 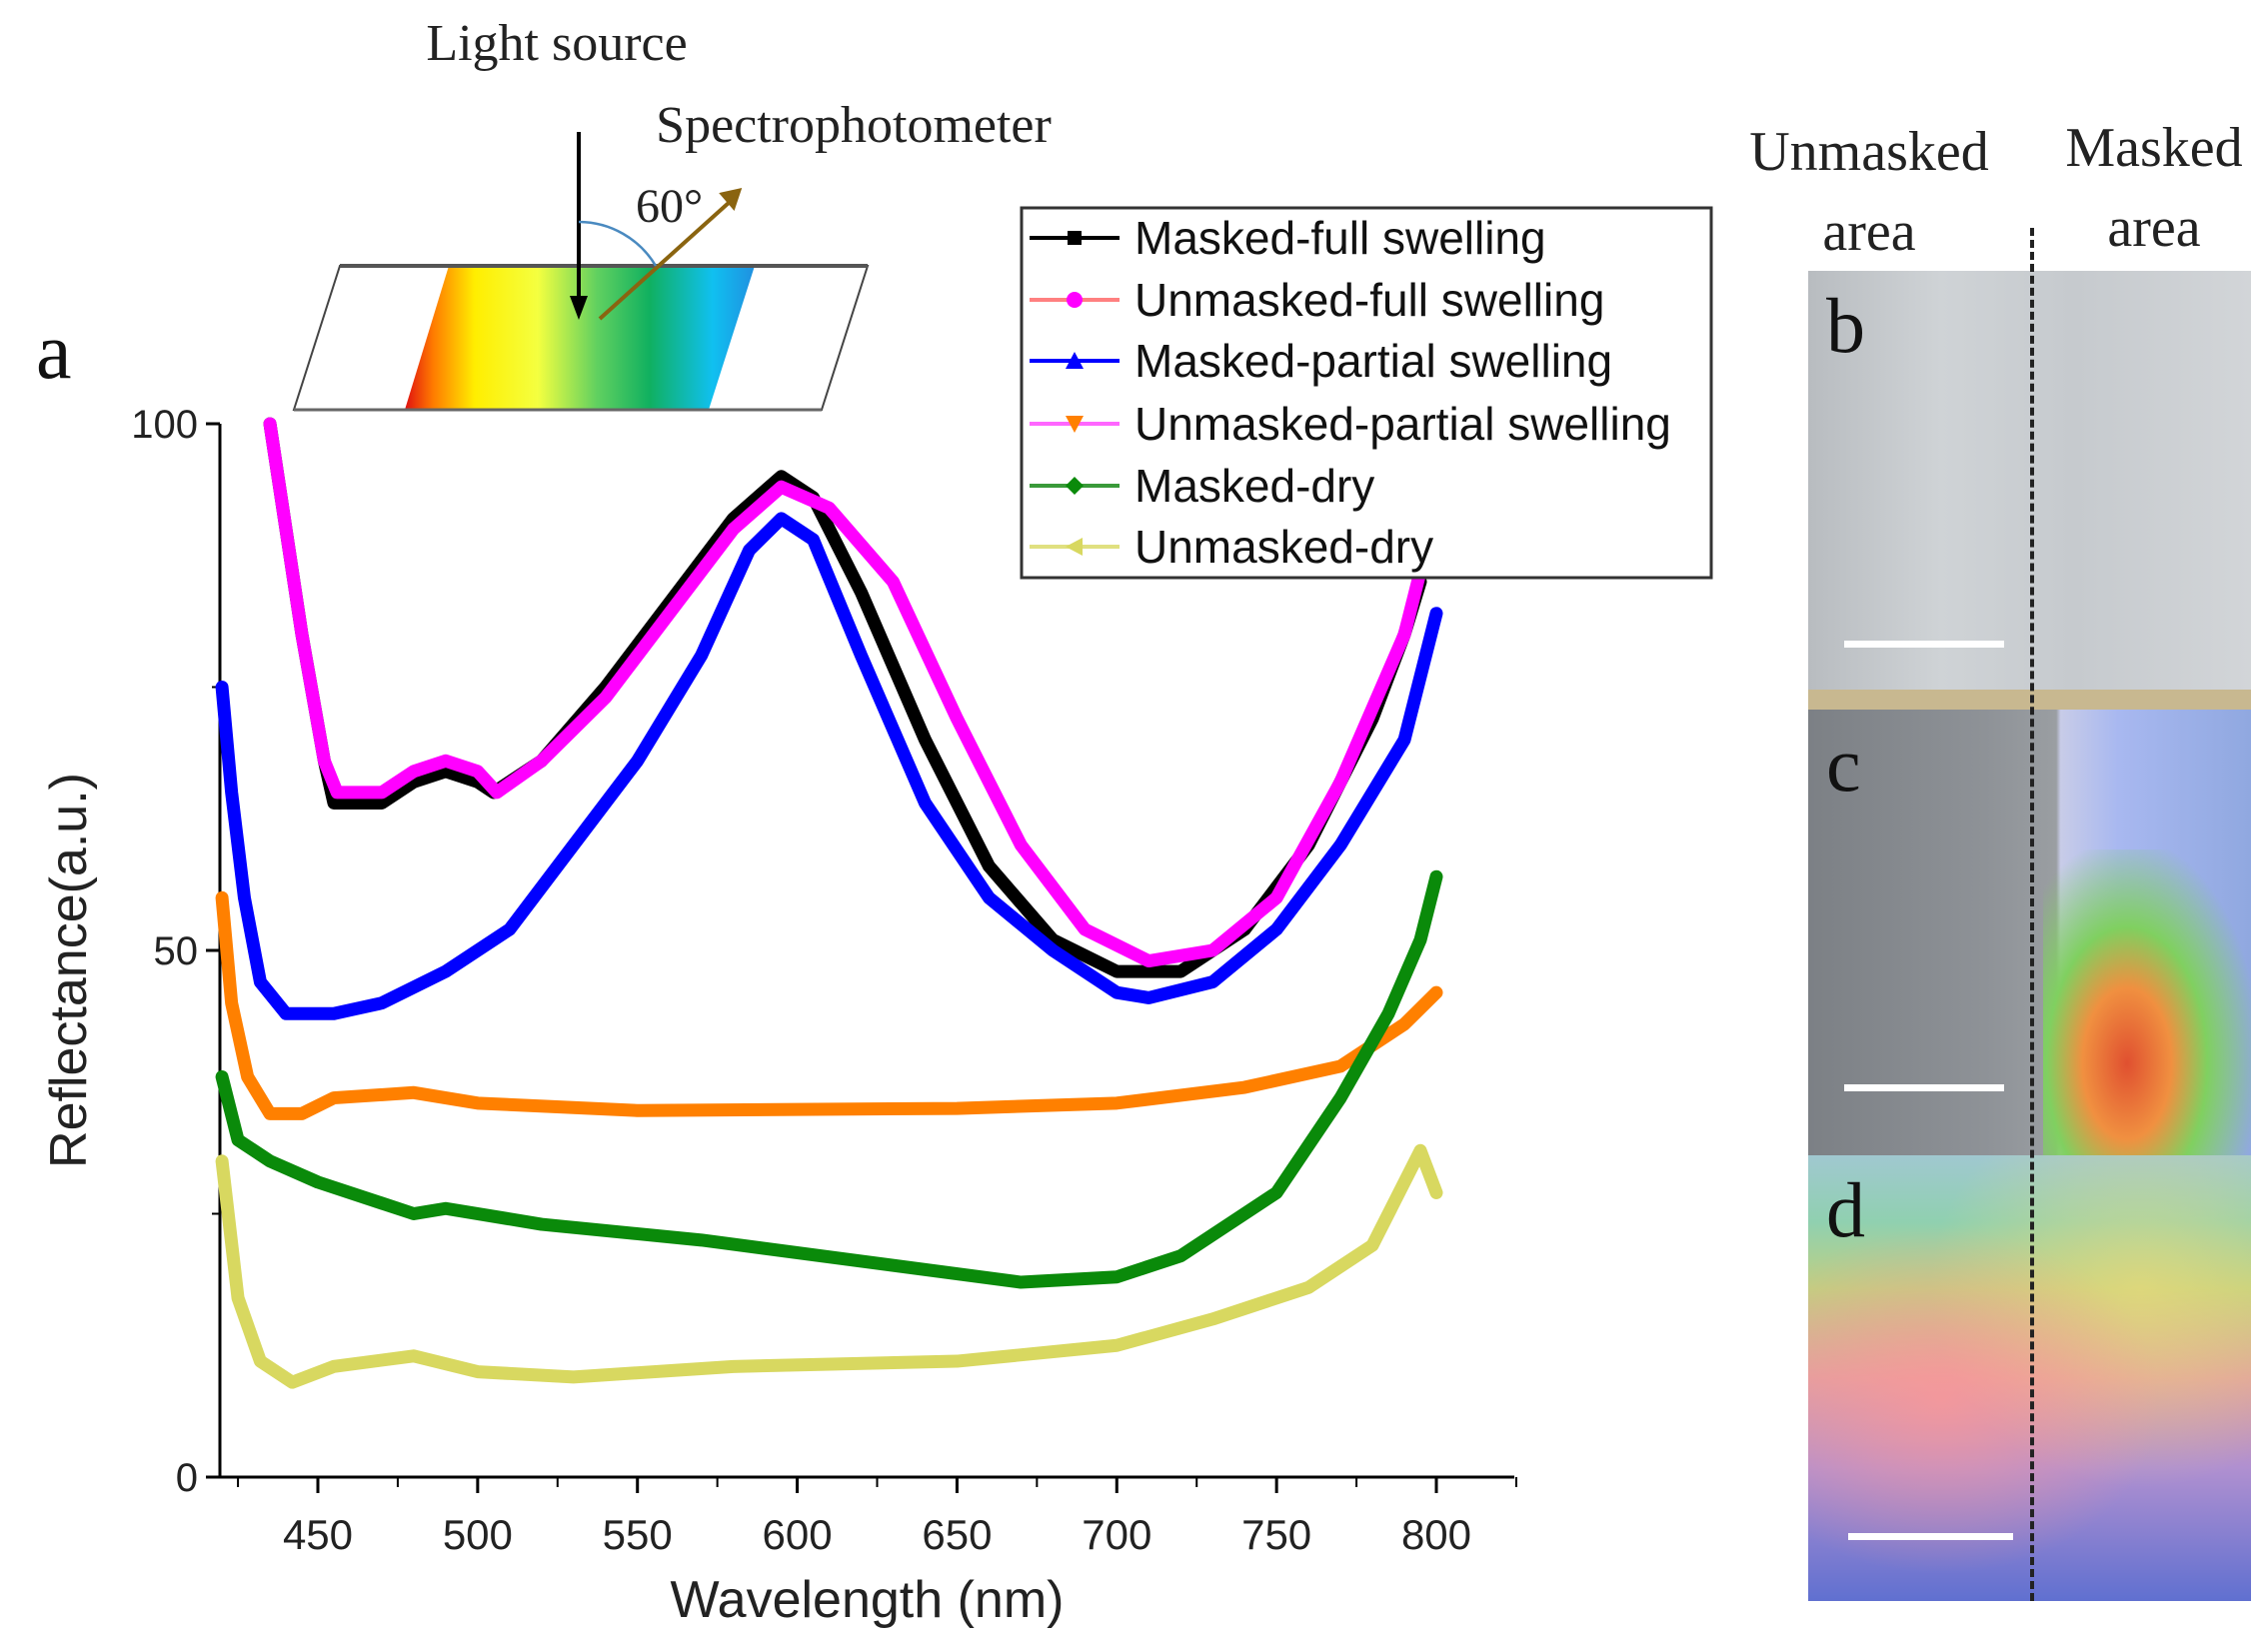 What do you see at coordinates (1844, 764) in the screenshot?
I see `panel-letter: c` at bounding box center [1844, 764].